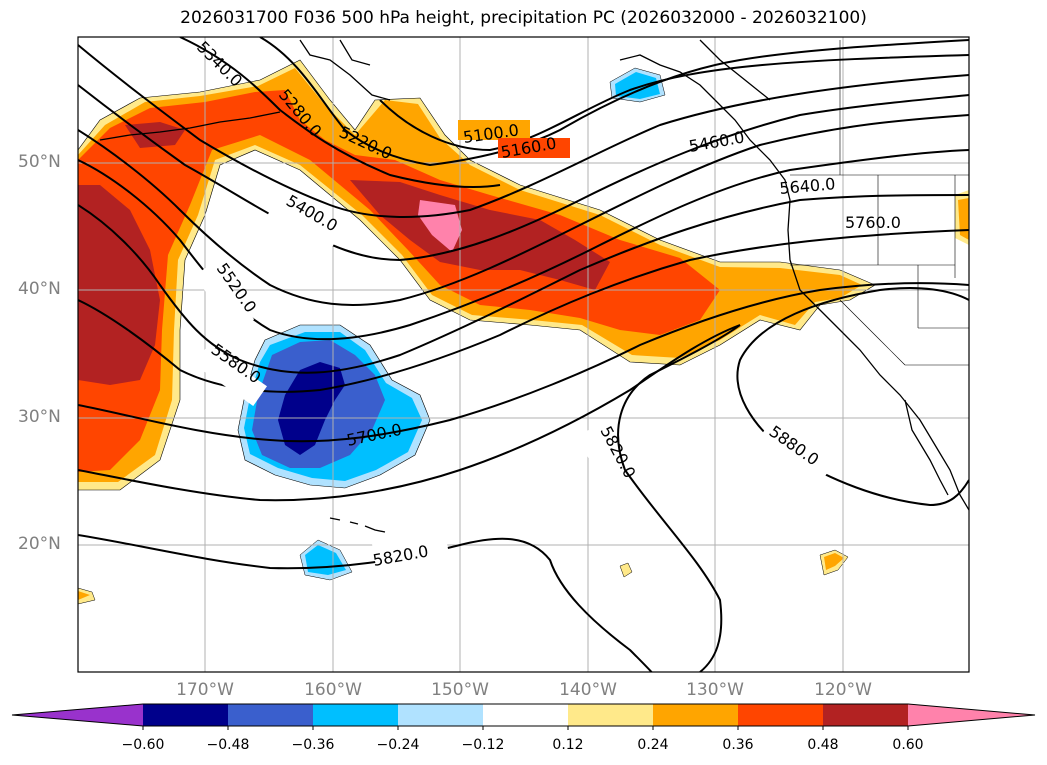  What do you see at coordinates (588, 690) in the screenshot?
I see `lon-tick-140w: 140°W` at bounding box center [588, 690].